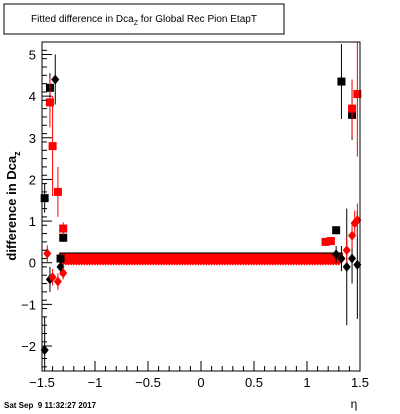  What do you see at coordinates (32, 221) in the screenshot?
I see `y-tick-label: 1` at bounding box center [32, 221].